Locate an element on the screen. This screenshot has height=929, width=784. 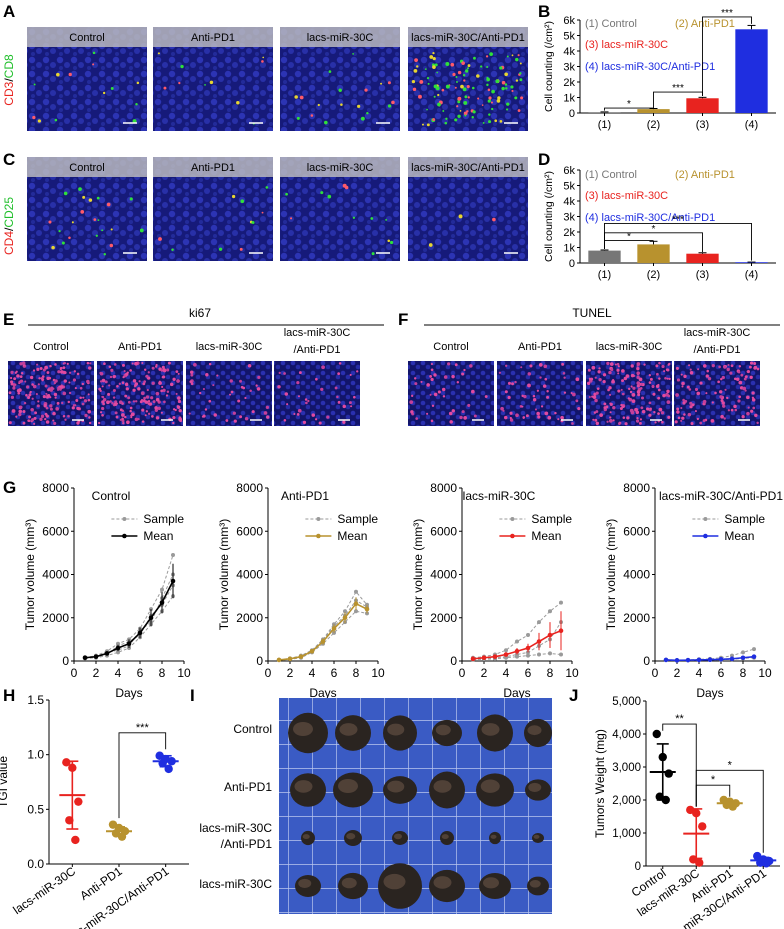
significance-bracket is located at coordinates (679, 765).